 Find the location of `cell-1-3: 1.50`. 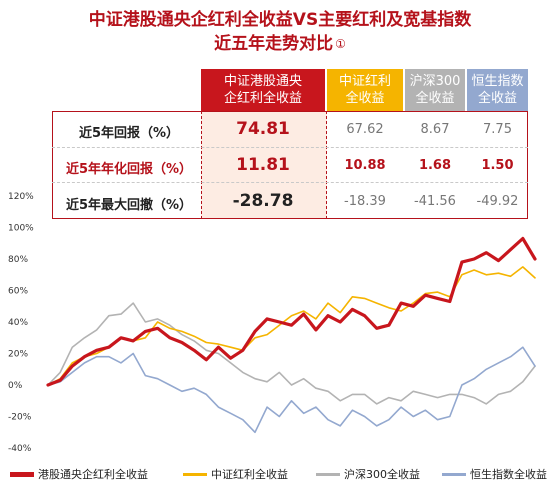

cell-1-3: 1.50 is located at coordinates (497, 165).